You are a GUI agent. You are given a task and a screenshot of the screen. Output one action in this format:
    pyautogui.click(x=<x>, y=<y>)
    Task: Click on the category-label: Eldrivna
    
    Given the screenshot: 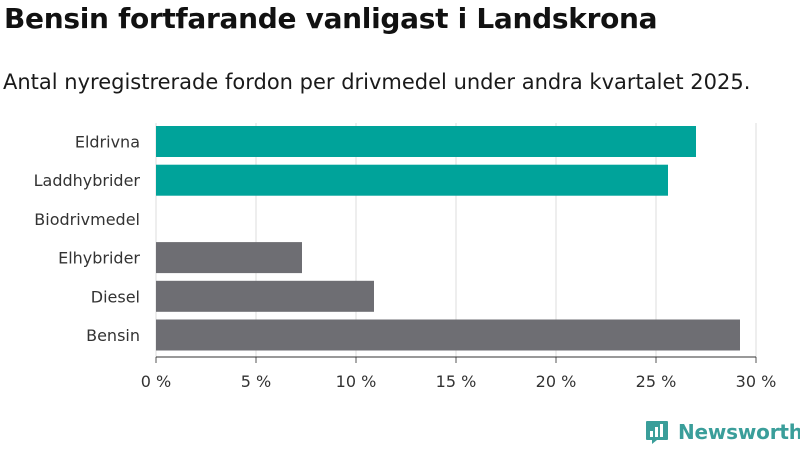 What is the action you would take?
    pyautogui.click(x=107, y=142)
    